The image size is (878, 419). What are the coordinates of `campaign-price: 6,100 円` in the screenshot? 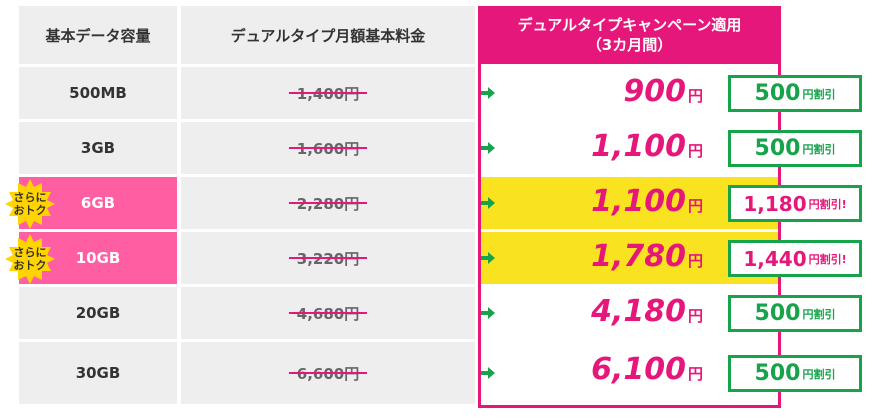 It's located at (647, 369).